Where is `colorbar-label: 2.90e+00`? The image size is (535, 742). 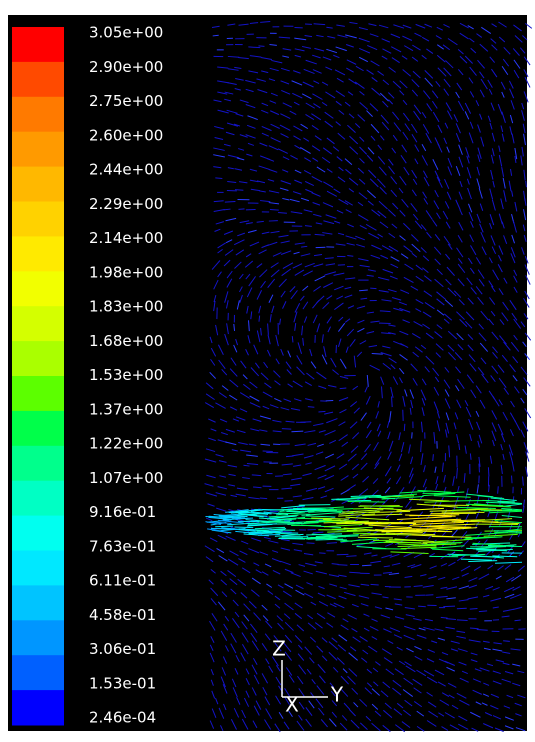
colorbar-label: 2.90e+00 is located at coordinates (126, 67).